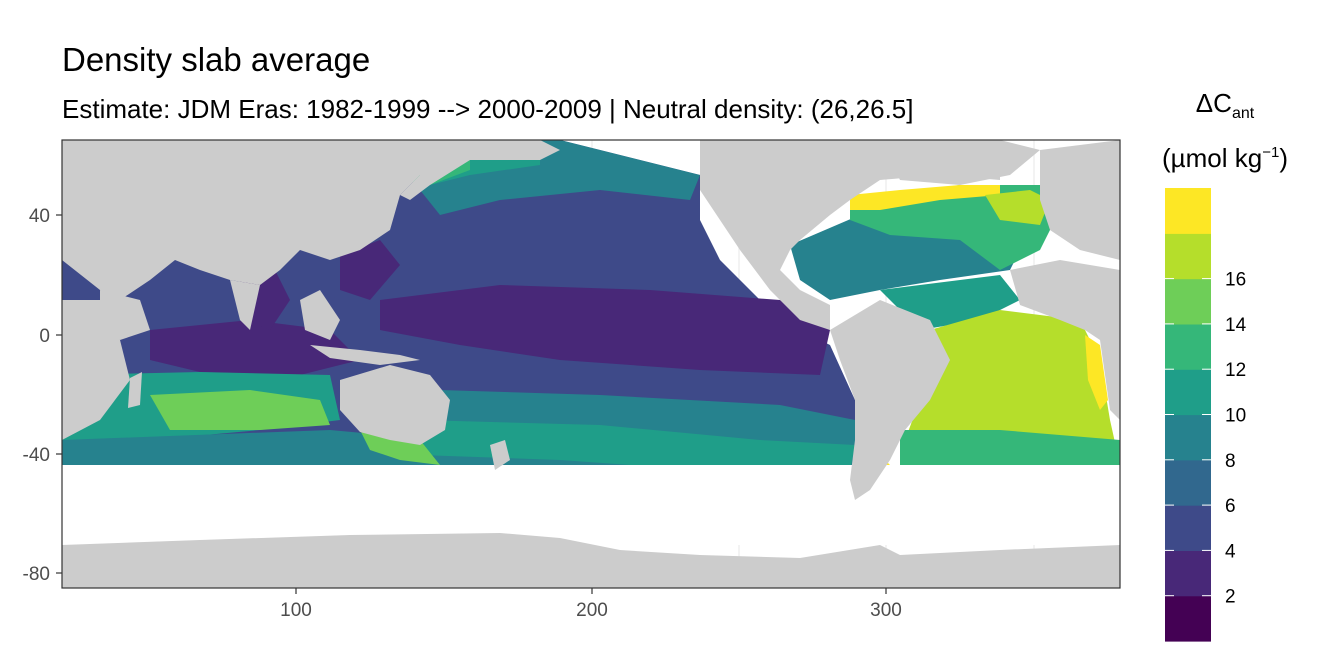 The height and width of the screenshot is (672, 1344). What do you see at coordinates (135, 390) in the screenshot?
I see `land-madagascar` at bounding box center [135, 390].